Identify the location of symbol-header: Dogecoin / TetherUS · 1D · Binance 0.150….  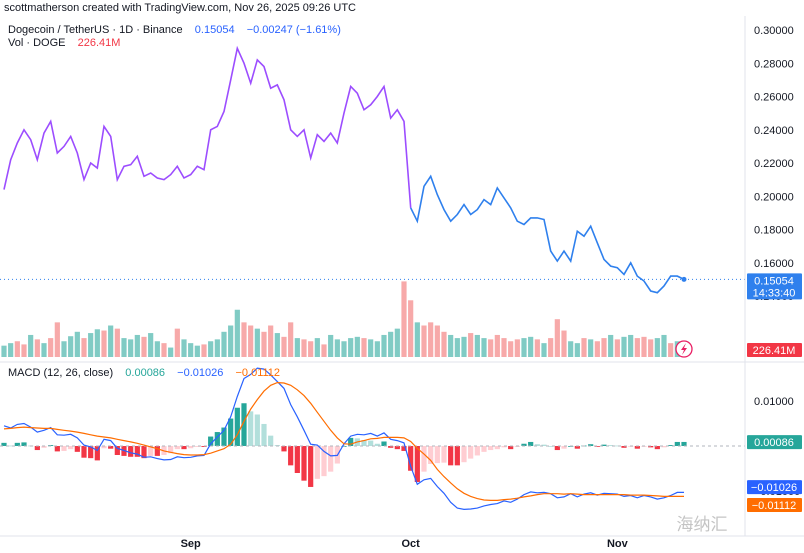
(174, 30).